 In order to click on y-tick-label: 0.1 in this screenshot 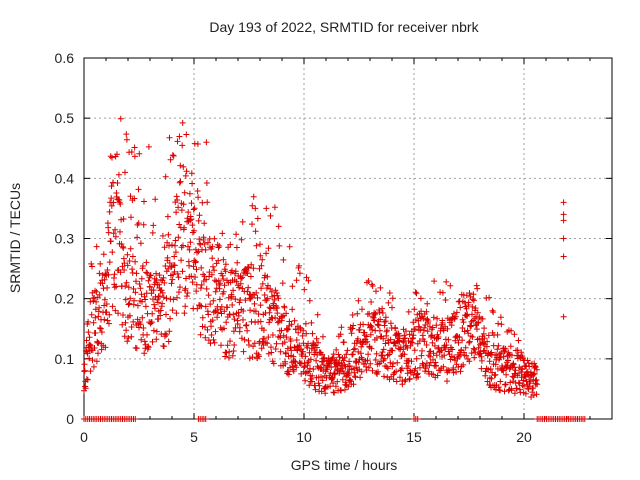, I will do `click(65, 359)`.